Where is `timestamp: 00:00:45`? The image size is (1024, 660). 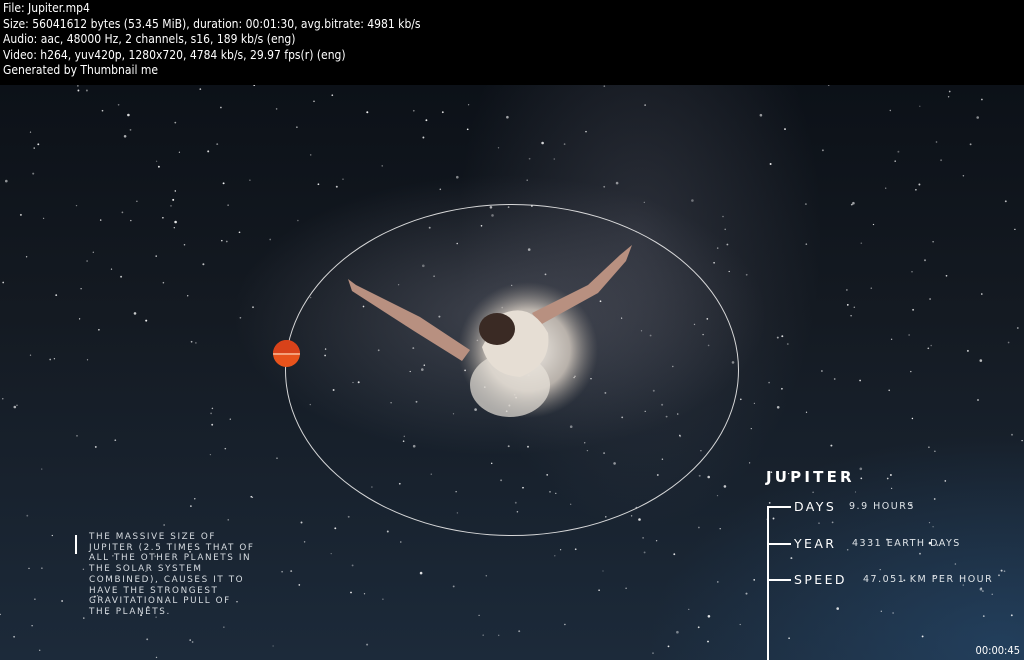 timestamp: 00:00:45 is located at coordinates (997, 650).